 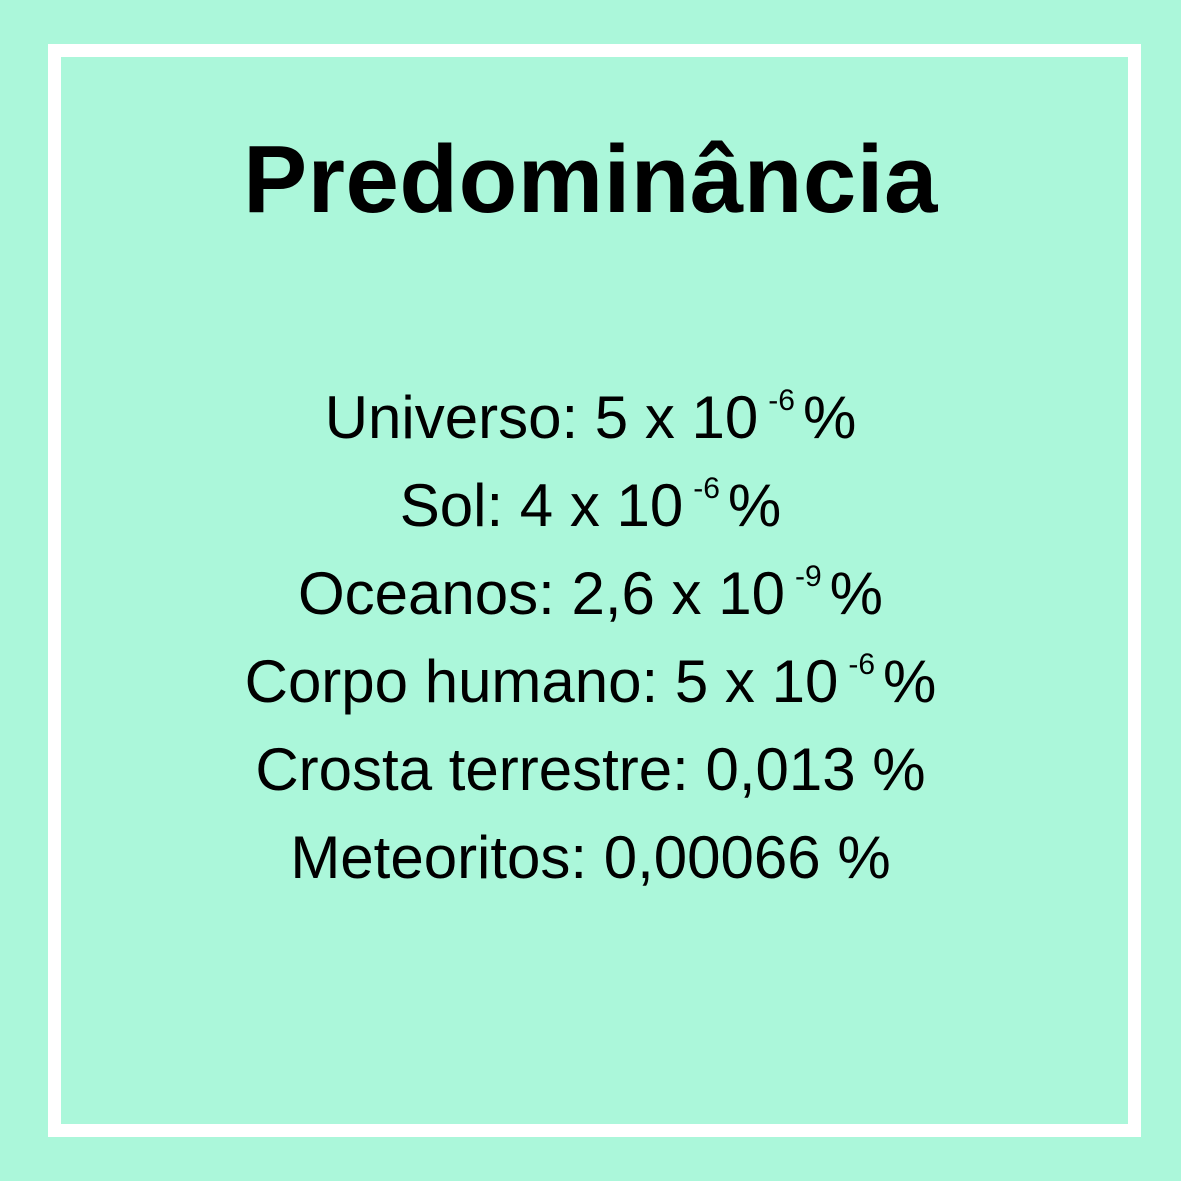 I want to click on list-item-meteoritos: Meteoritos: 0,00066 %, so click(x=590, y=862).